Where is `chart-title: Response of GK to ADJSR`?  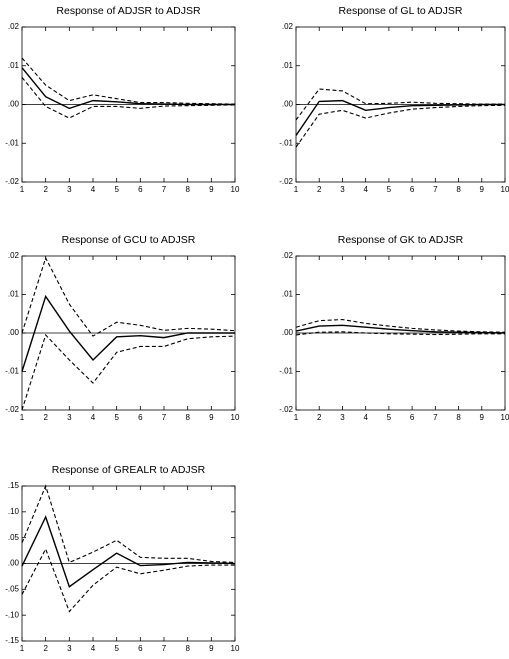 chart-title: Response of GK to ADJSR is located at coordinates (401, 240).